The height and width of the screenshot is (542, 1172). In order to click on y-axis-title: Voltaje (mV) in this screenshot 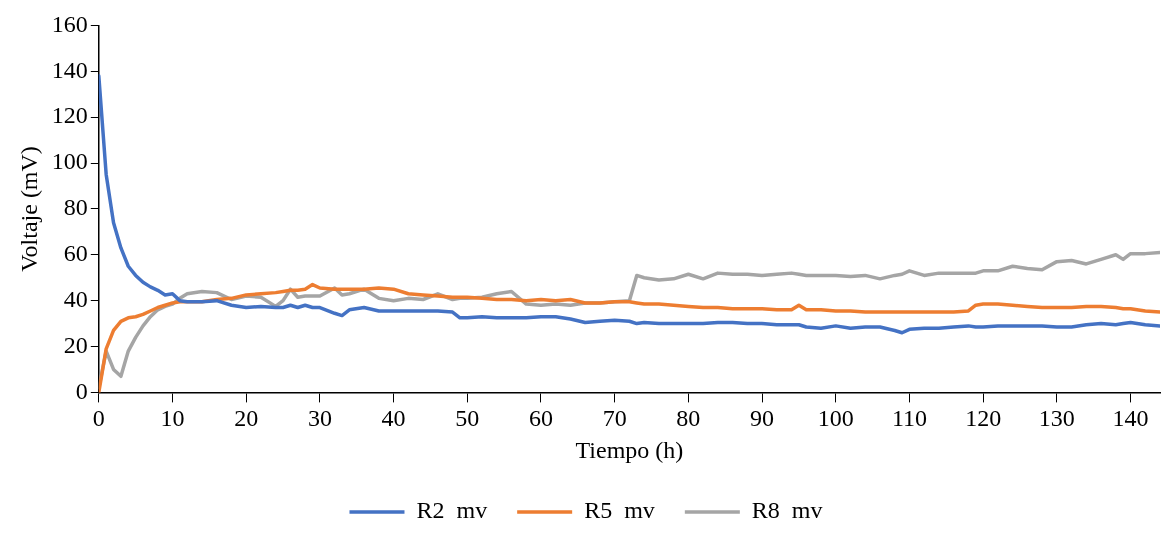, I will do `click(28, 209)`.